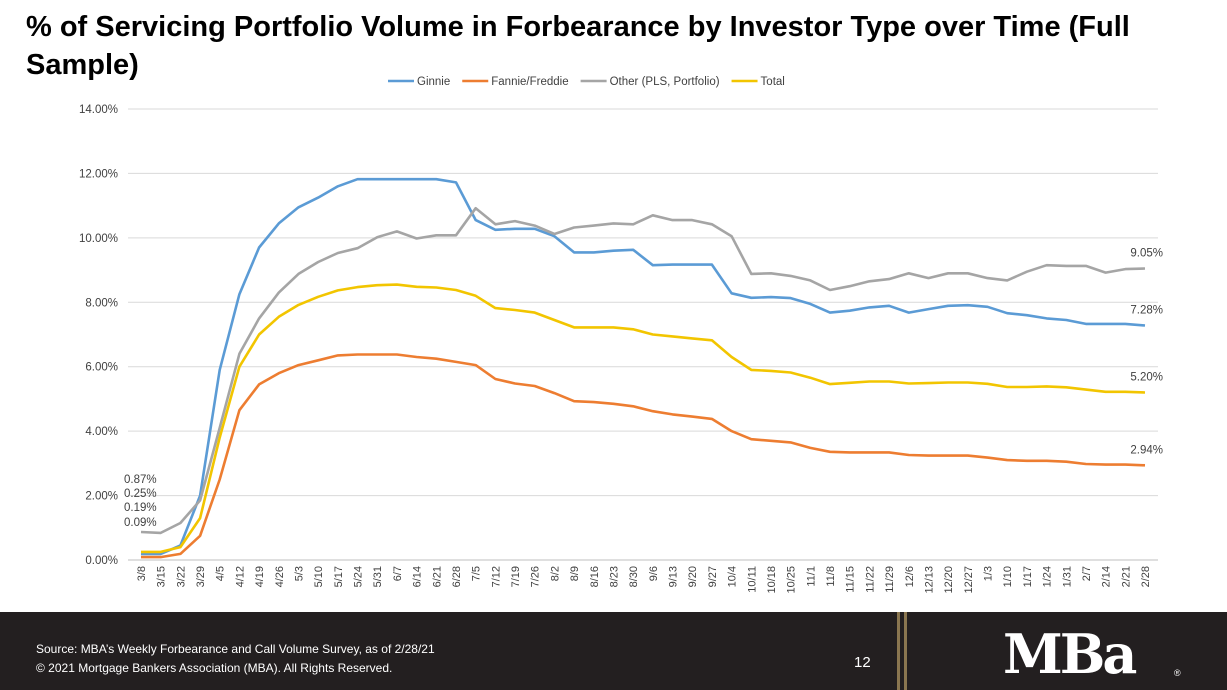  What do you see at coordinates (536, 576) in the screenshot?
I see `x-tick-label: 7/26` at bounding box center [536, 576].